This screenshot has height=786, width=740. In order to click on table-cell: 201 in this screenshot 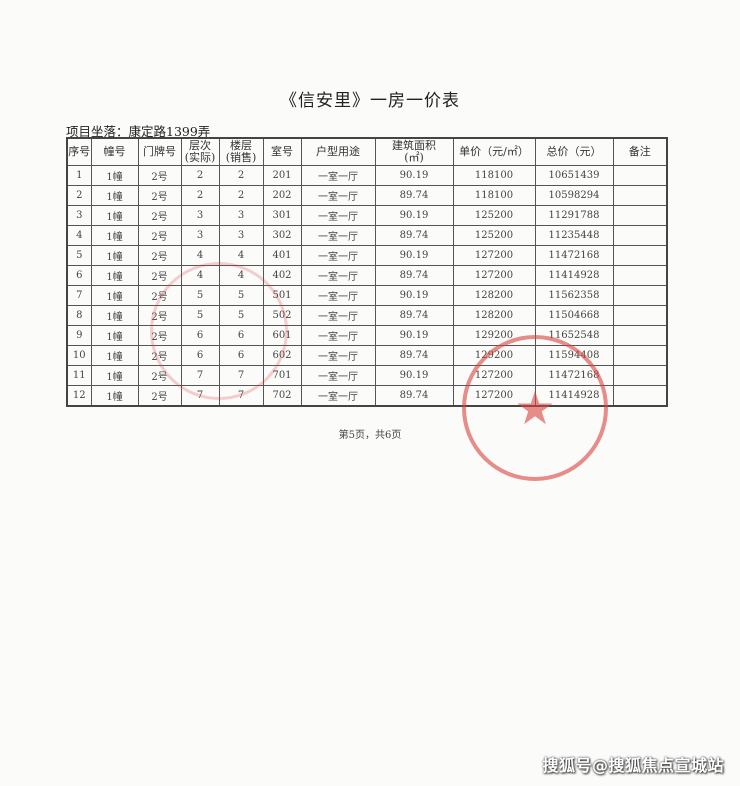, I will do `click(282, 175)`.